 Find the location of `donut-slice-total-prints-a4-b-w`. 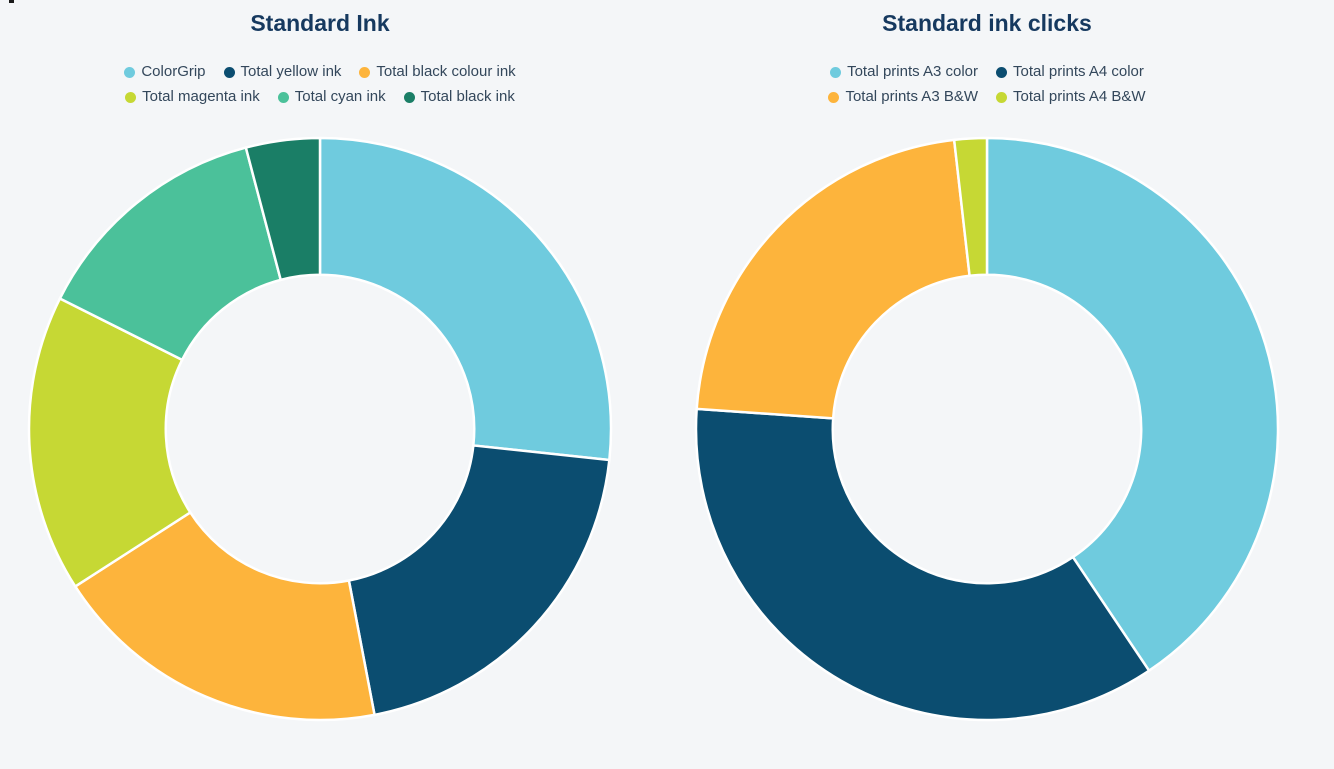

donut-slice-total-prints-a4-b-w is located at coordinates (970, 207).